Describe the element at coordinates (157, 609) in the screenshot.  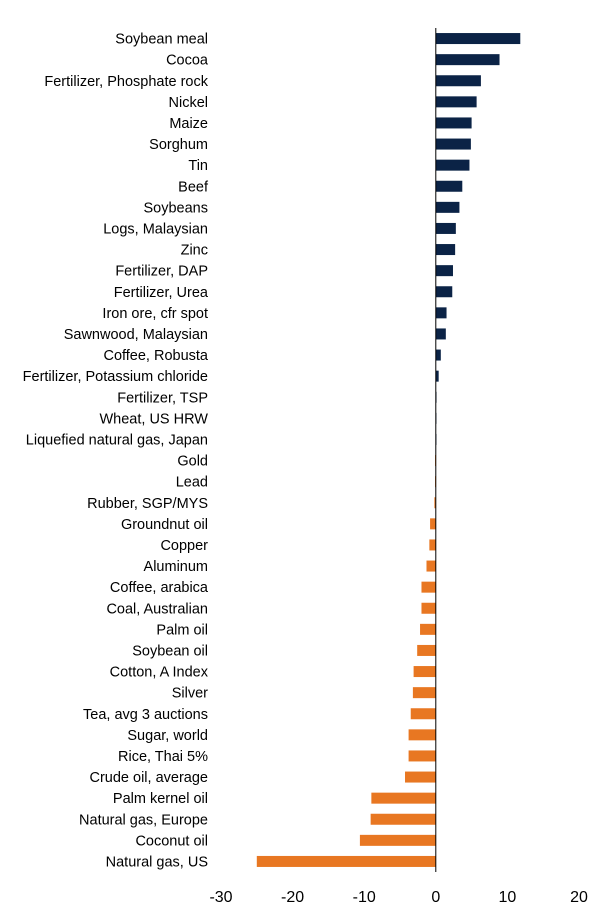
I see `category-label-27: Coal, Australian` at that location.